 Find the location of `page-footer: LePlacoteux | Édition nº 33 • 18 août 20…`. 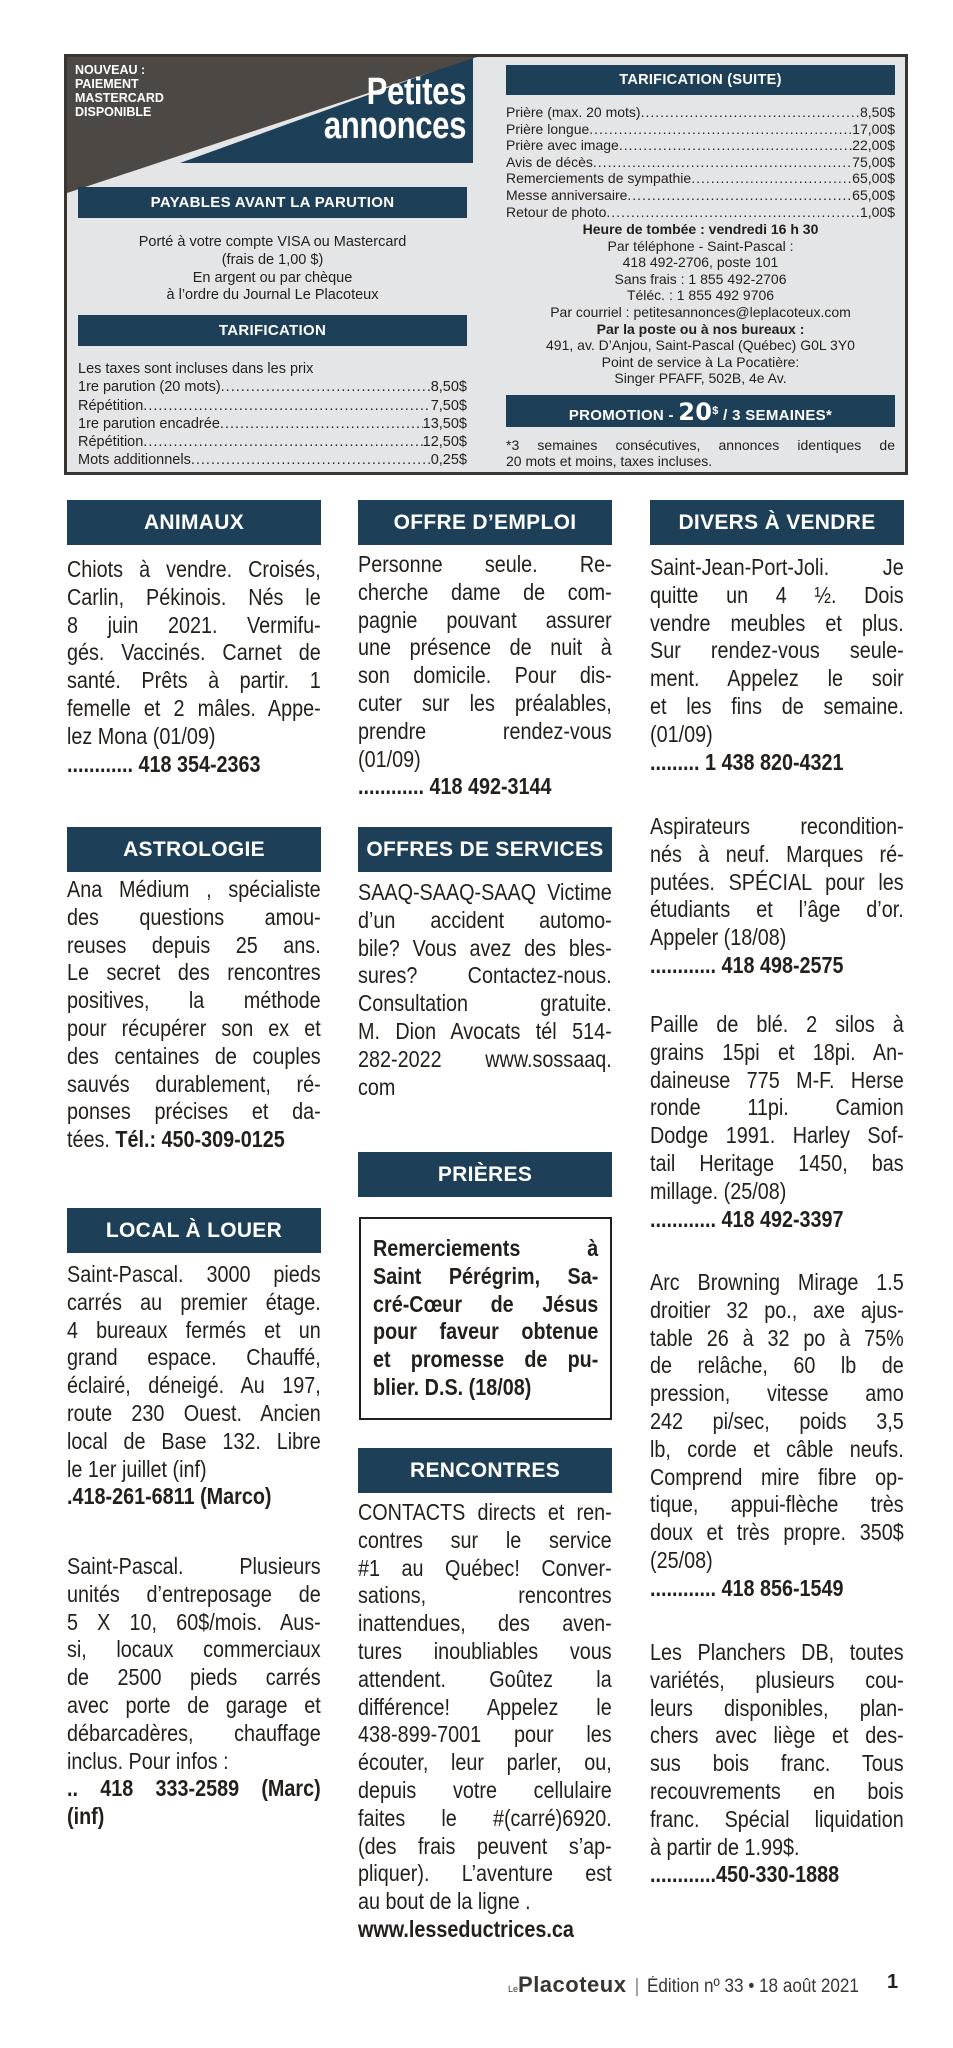

page-footer: LePlacoteux | Édition nº 33 • 18 août 20… is located at coordinates (695, 1986).